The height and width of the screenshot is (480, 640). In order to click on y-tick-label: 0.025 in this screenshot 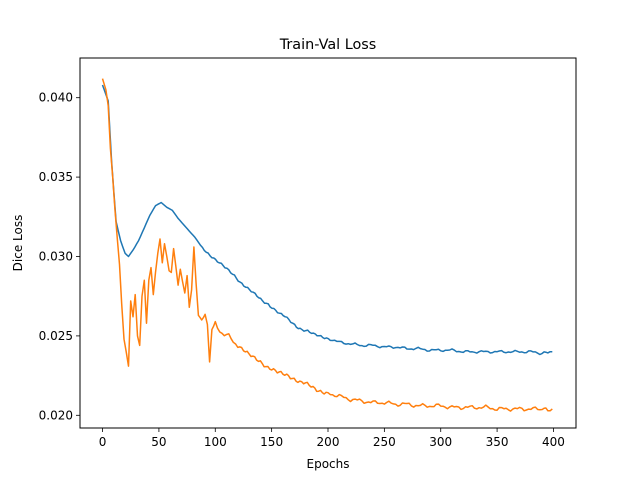, I will do `click(56, 336)`.